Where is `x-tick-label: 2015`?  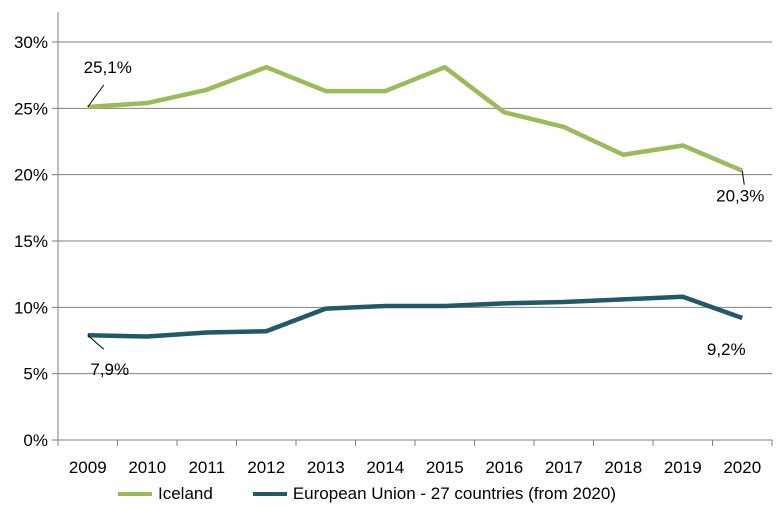 x-tick-label: 2015 is located at coordinates (445, 467).